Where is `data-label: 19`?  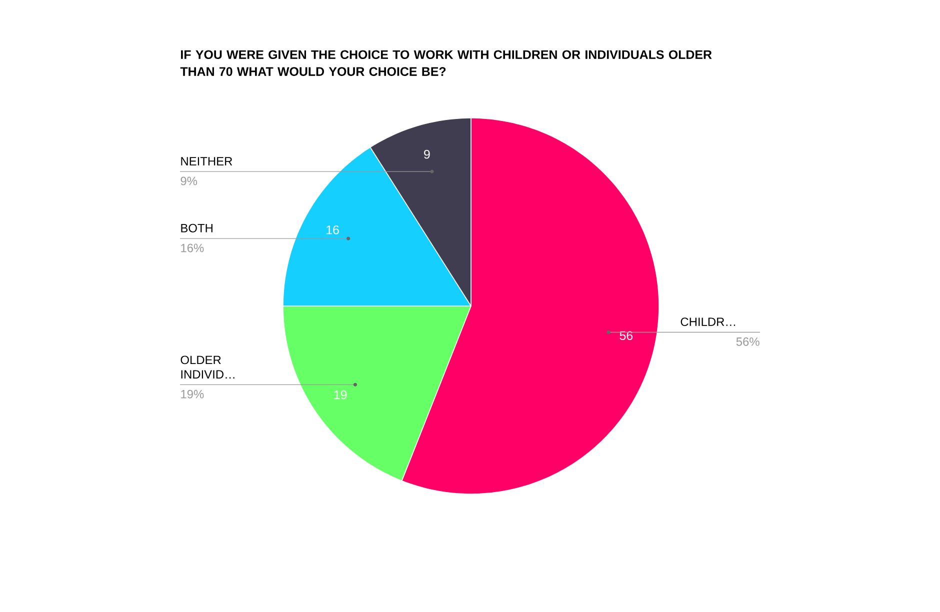
data-label: 19 is located at coordinates (340, 395).